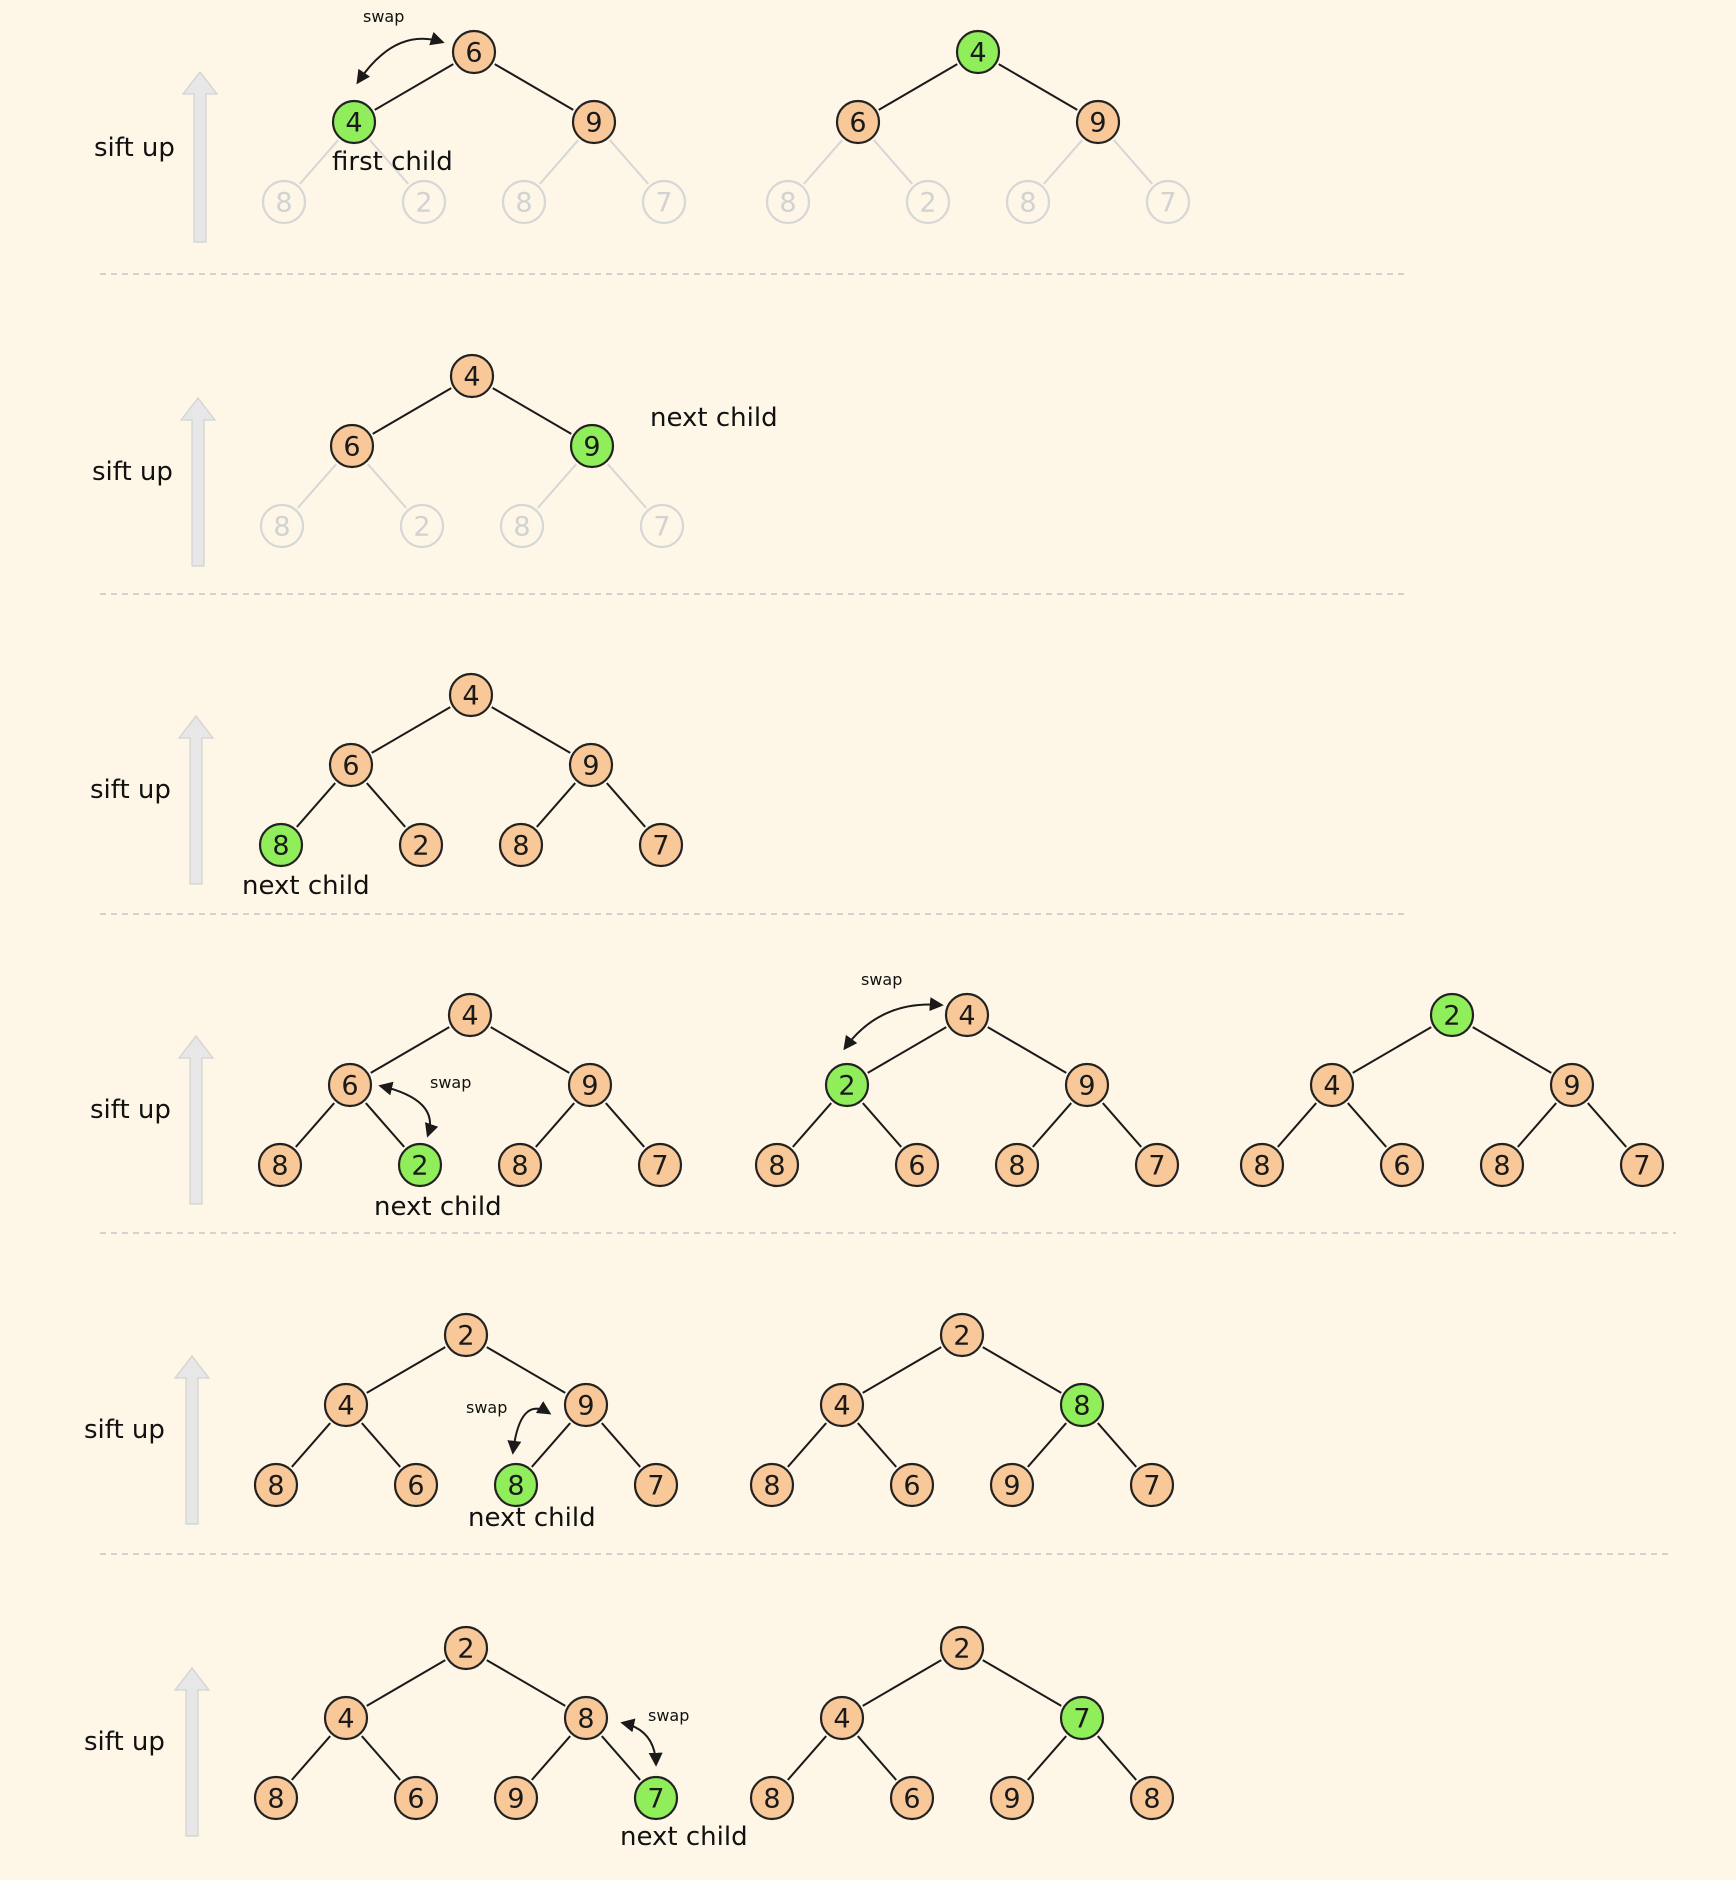 Image resolution: width=1736 pixels, height=1880 pixels. Describe the element at coordinates (466, 1422) in the screenshot. I see `heap-tree: 2 4 9 8 6 8 7 next child swap` at that location.